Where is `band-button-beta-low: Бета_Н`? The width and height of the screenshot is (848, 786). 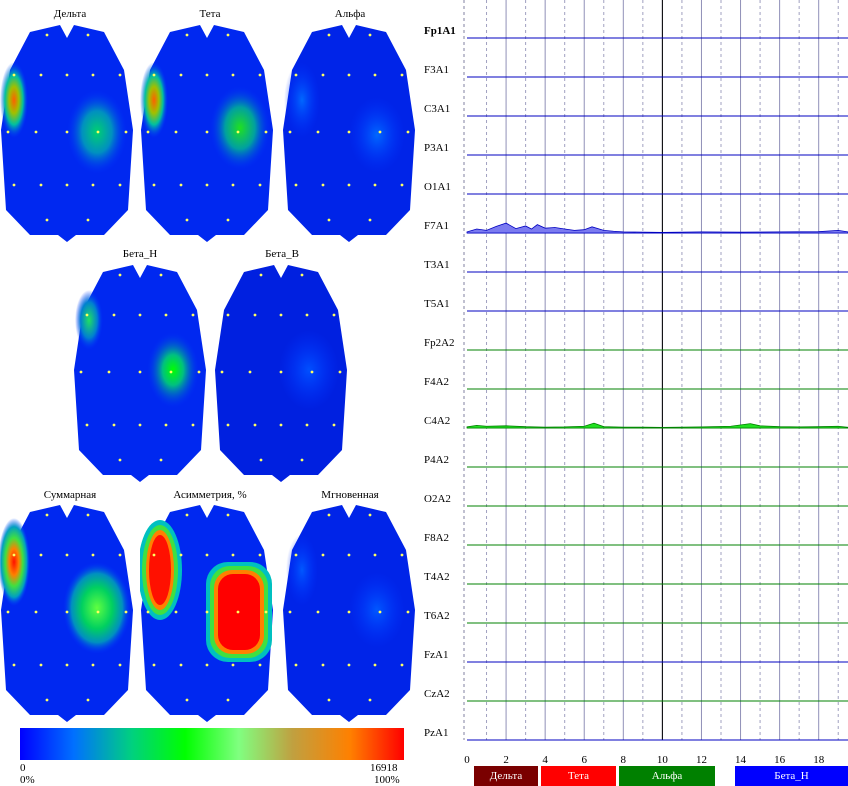
band-button-beta-low: Бета_Н is located at coordinates (791, 776).